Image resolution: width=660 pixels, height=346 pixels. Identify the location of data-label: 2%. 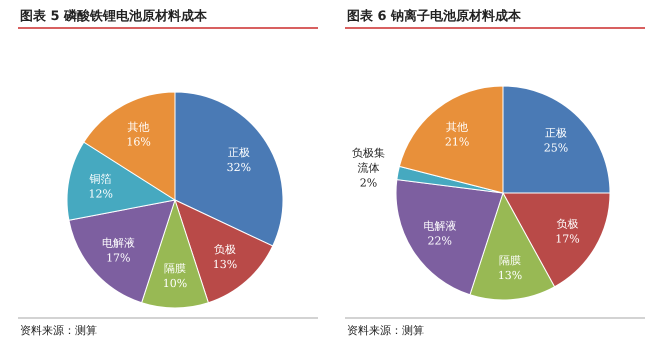
(369, 183).